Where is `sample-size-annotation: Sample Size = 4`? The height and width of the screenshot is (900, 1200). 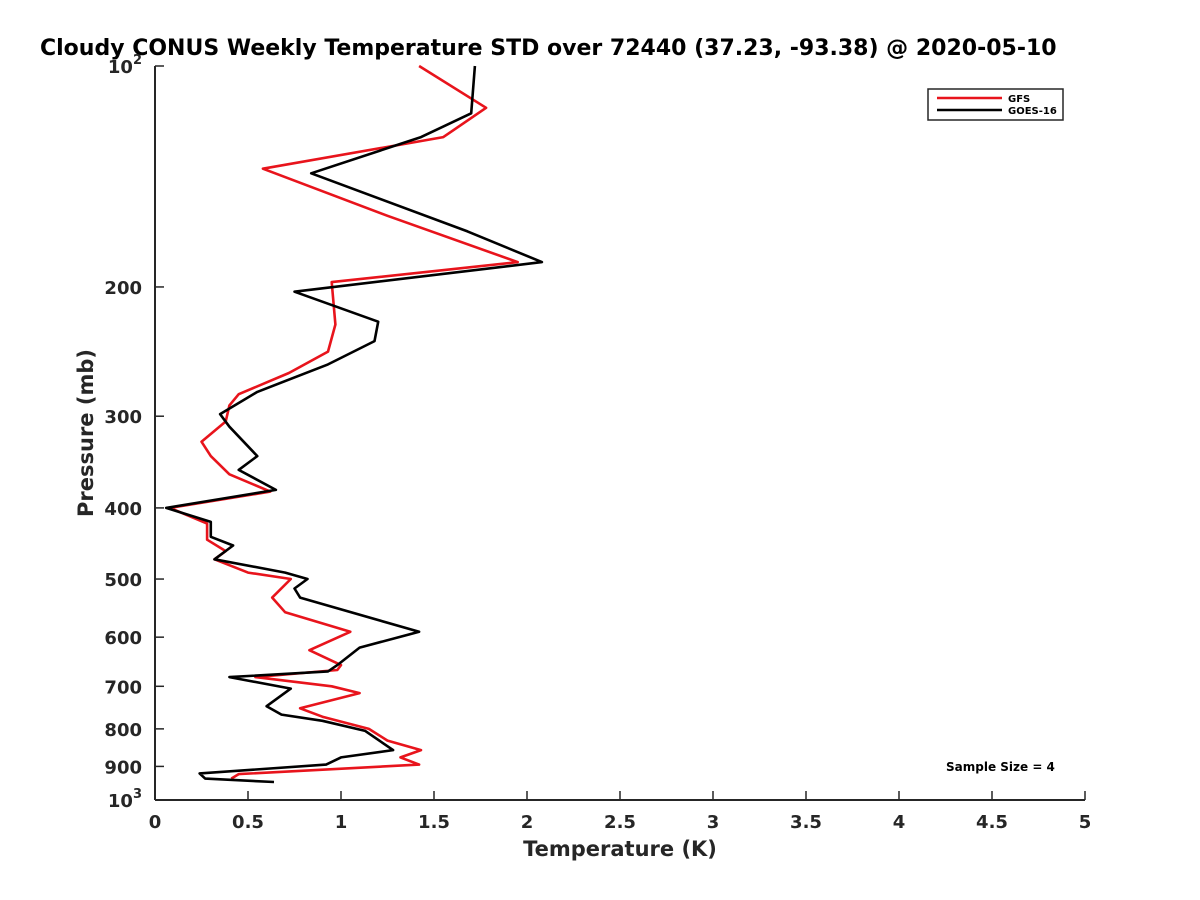
sample-size-annotation: Sample Size = 4 is located at coordinates (1000, 767).